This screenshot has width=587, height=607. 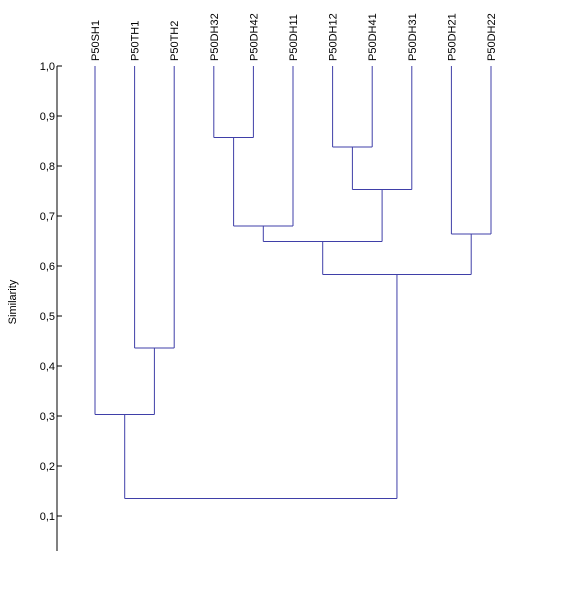 What do you see at coordinates (96, 40) in the screenshot?
I see `leaf-label: P50SH1` at bounding box center [96, 40].